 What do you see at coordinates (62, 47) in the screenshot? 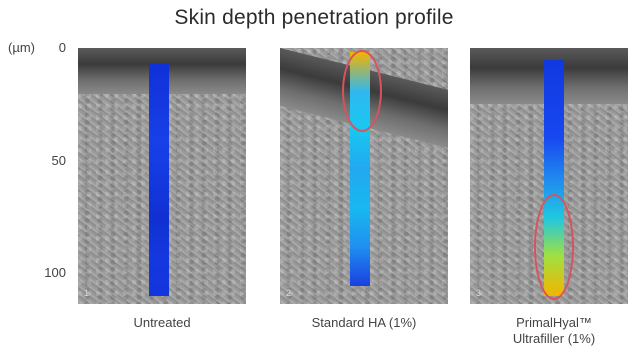
I see `y-tick-0: 0` at bounding box center [62, 47].